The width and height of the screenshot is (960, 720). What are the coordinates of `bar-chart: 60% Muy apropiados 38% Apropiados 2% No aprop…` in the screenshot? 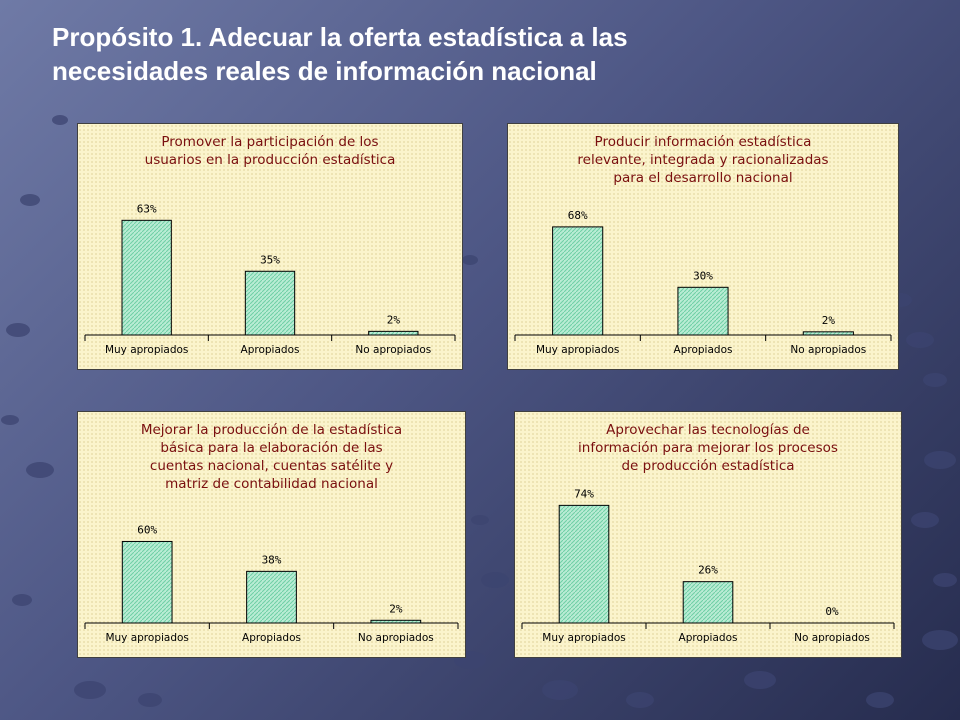 It's located at (271, 583).